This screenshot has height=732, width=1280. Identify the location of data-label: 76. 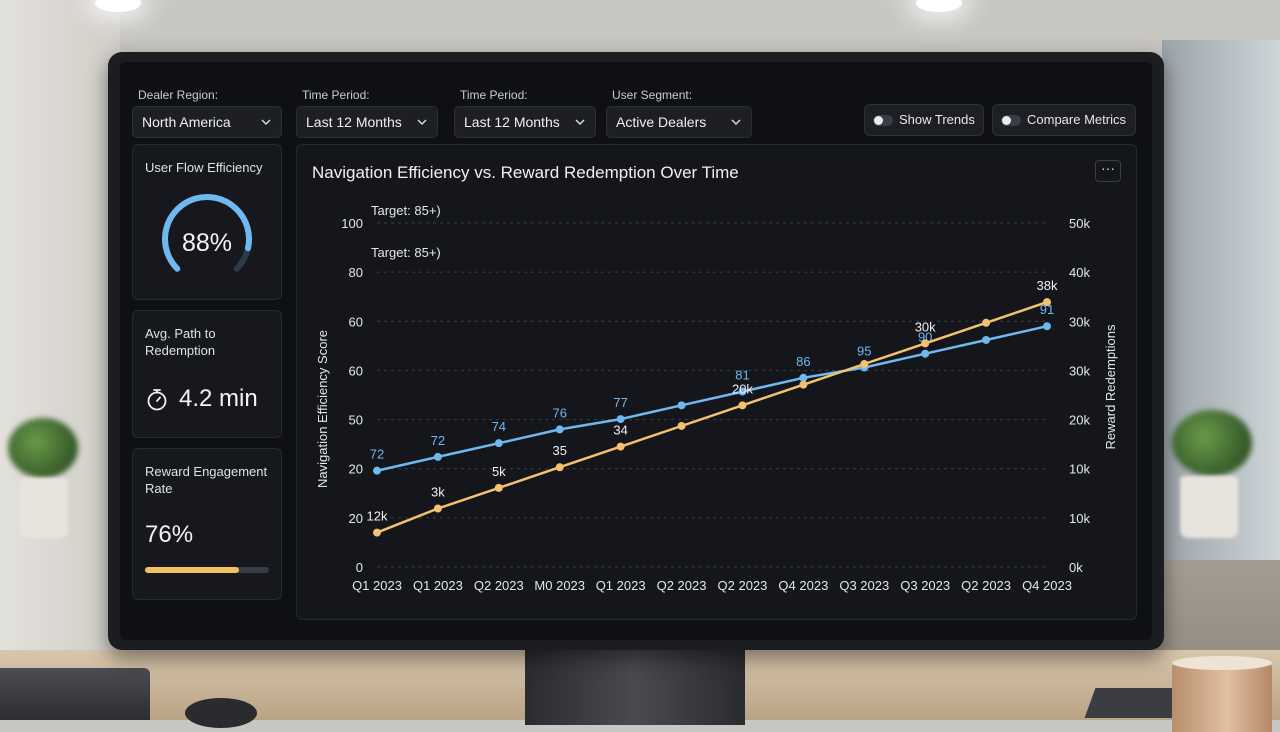
(559, 412).